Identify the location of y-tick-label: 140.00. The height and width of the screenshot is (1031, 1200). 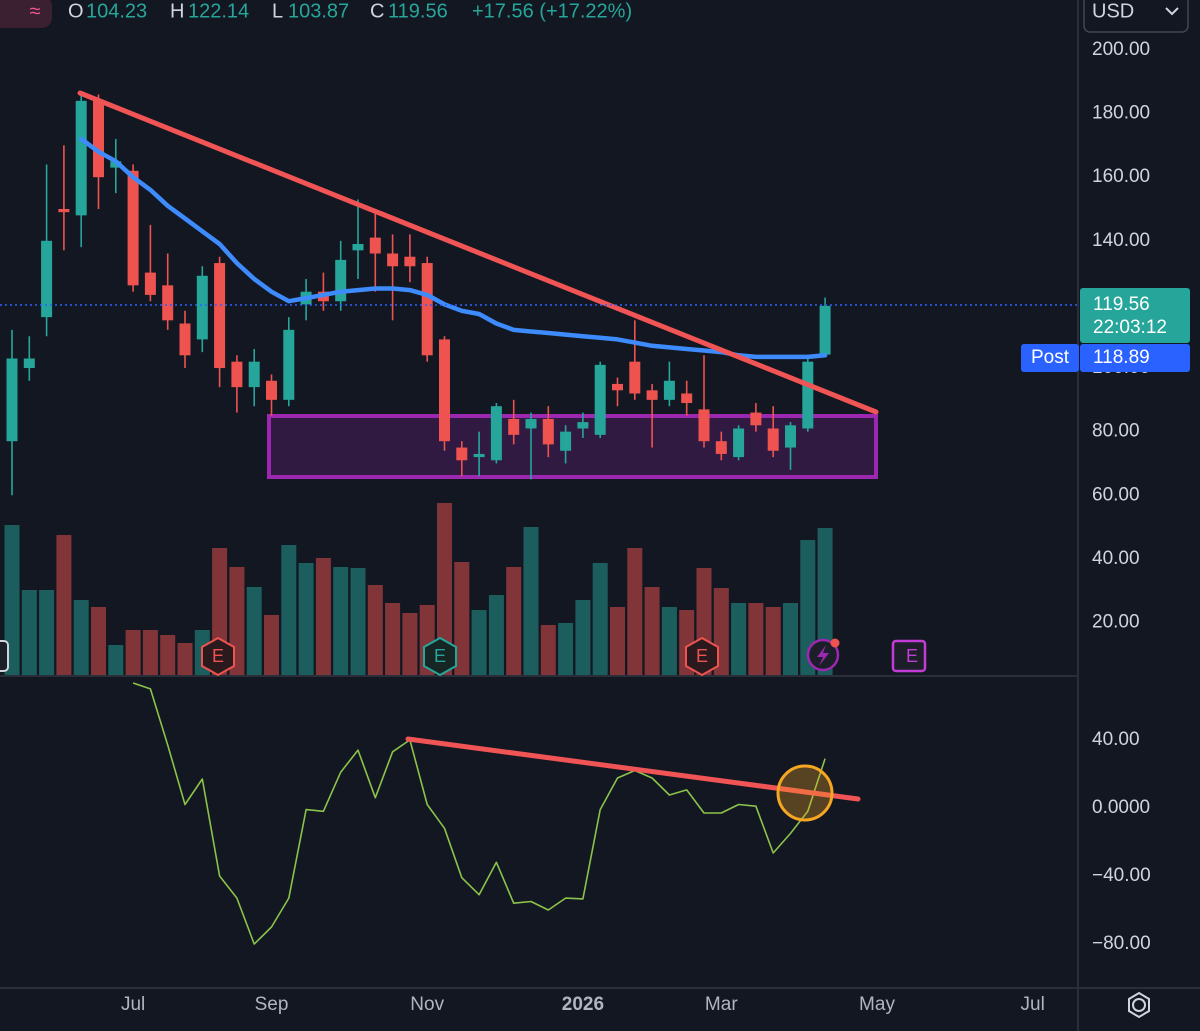
(1121, 240).